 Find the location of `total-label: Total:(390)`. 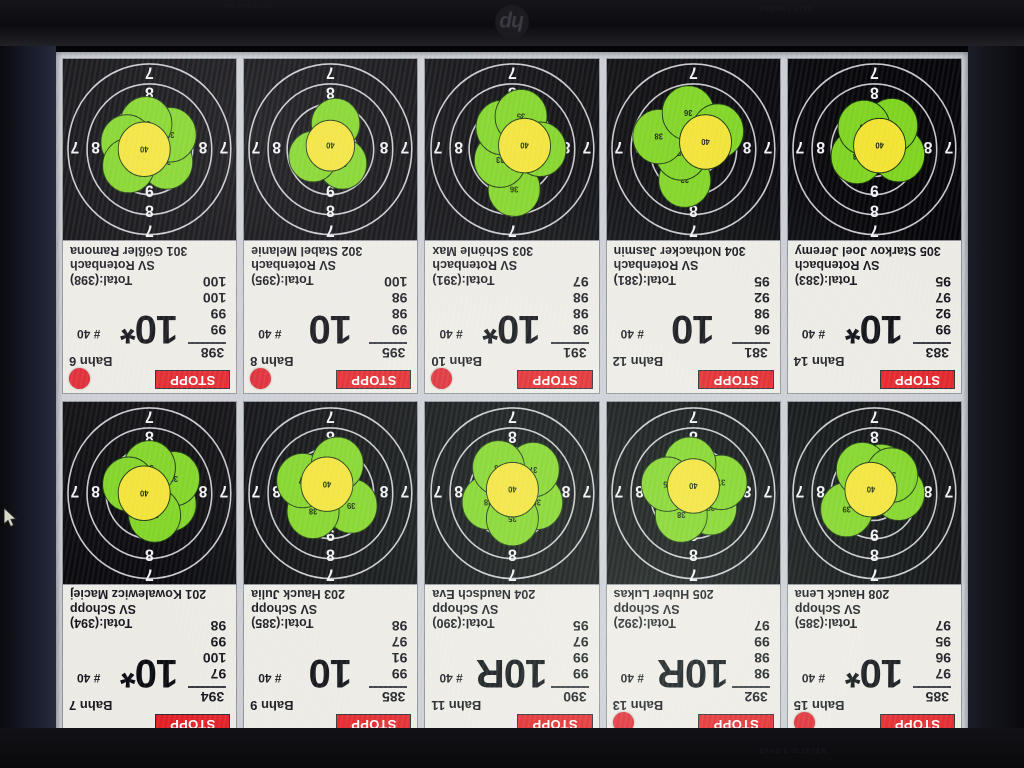

total-label: Total:(390) is located at coordinates (463, 623).